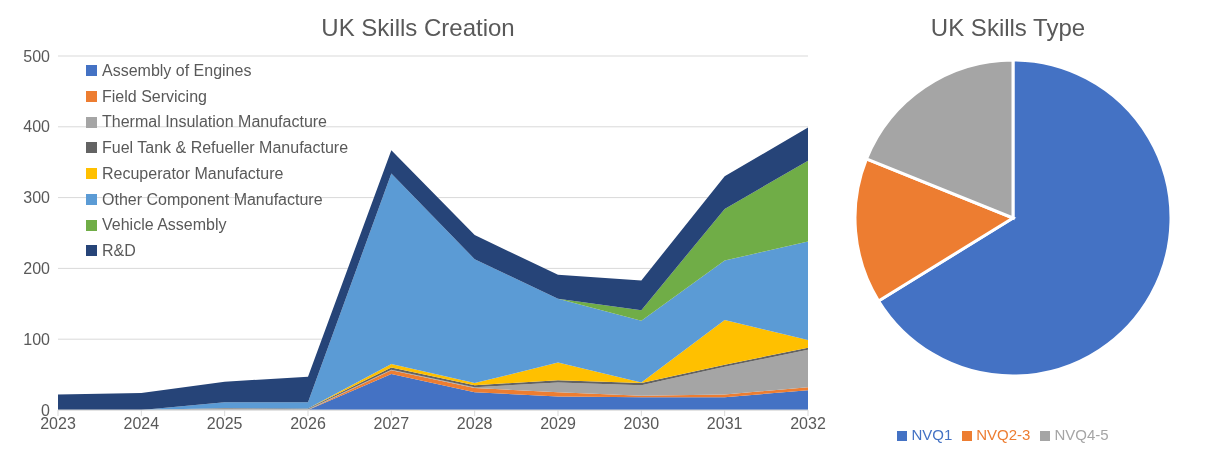 This screenshot has height=470, width=1206. Describe the element at coordinates (154, 96) in the screenshot. I see `legend-label: Field Servicing` at that location.